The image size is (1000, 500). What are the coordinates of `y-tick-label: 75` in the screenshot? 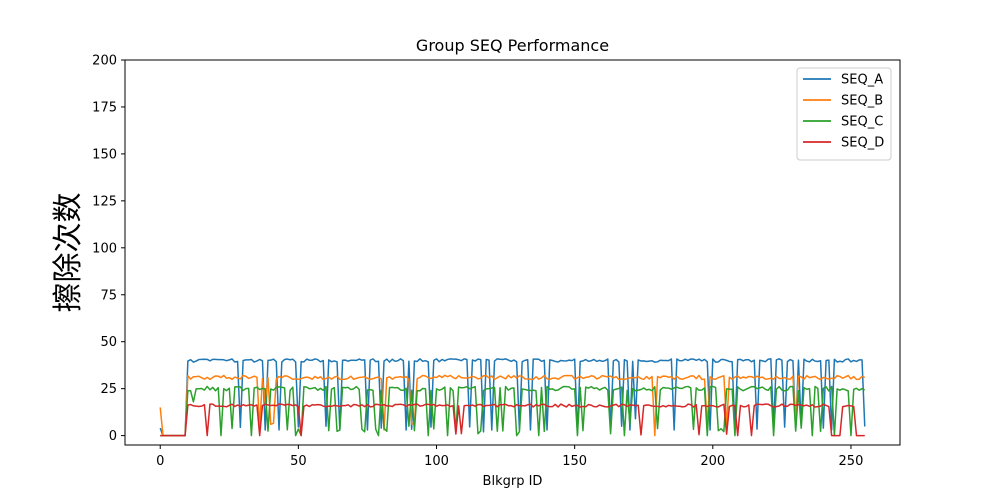 It's located at (108, 295).